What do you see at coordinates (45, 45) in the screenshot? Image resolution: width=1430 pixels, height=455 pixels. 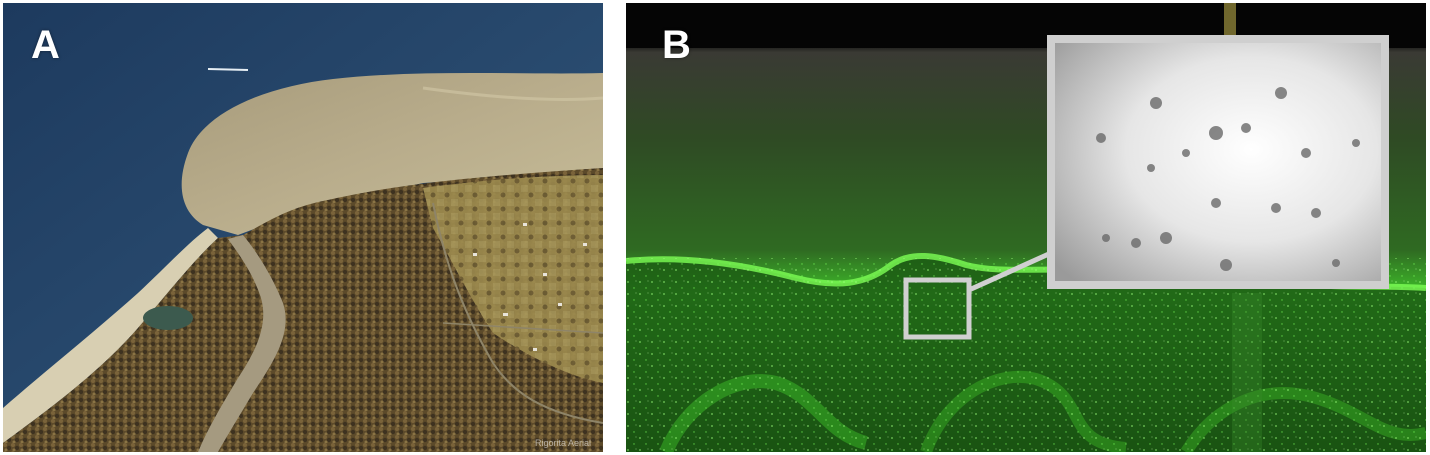 I see `panel-label-a: A` at bounding box center [45, 45].